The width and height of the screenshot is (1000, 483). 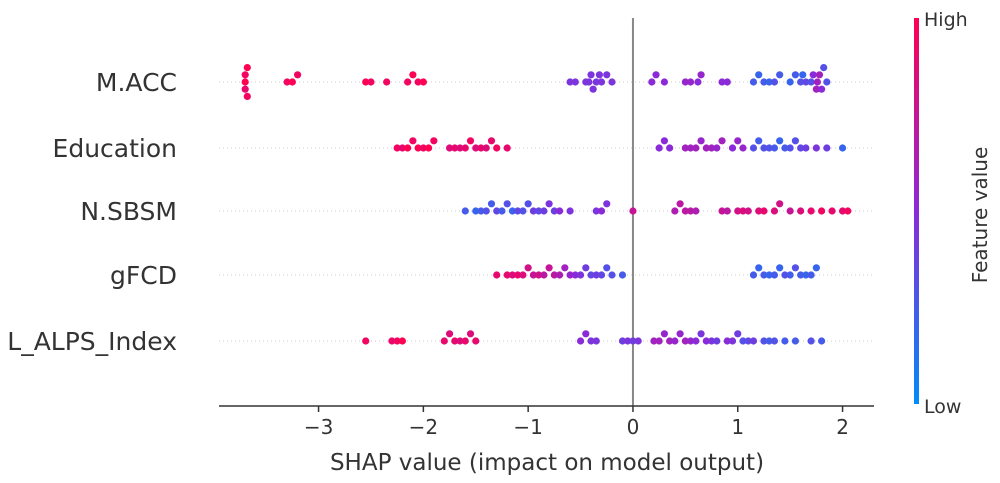 What do you see at coordinates (128, 211) in the screenshot?
I see `feature-label: N.SBSM` at bounding box center [128, 211].